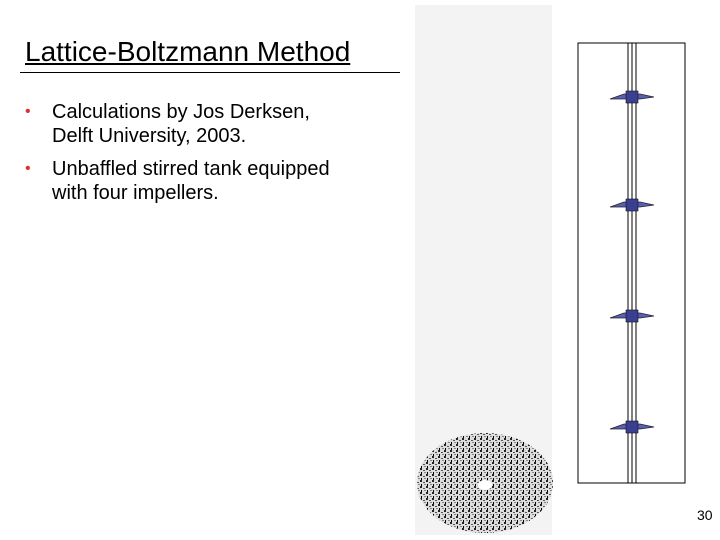 The height and width of the screenshot is (540, 720). I want to click on cross-section-hub, so click(485, 485).